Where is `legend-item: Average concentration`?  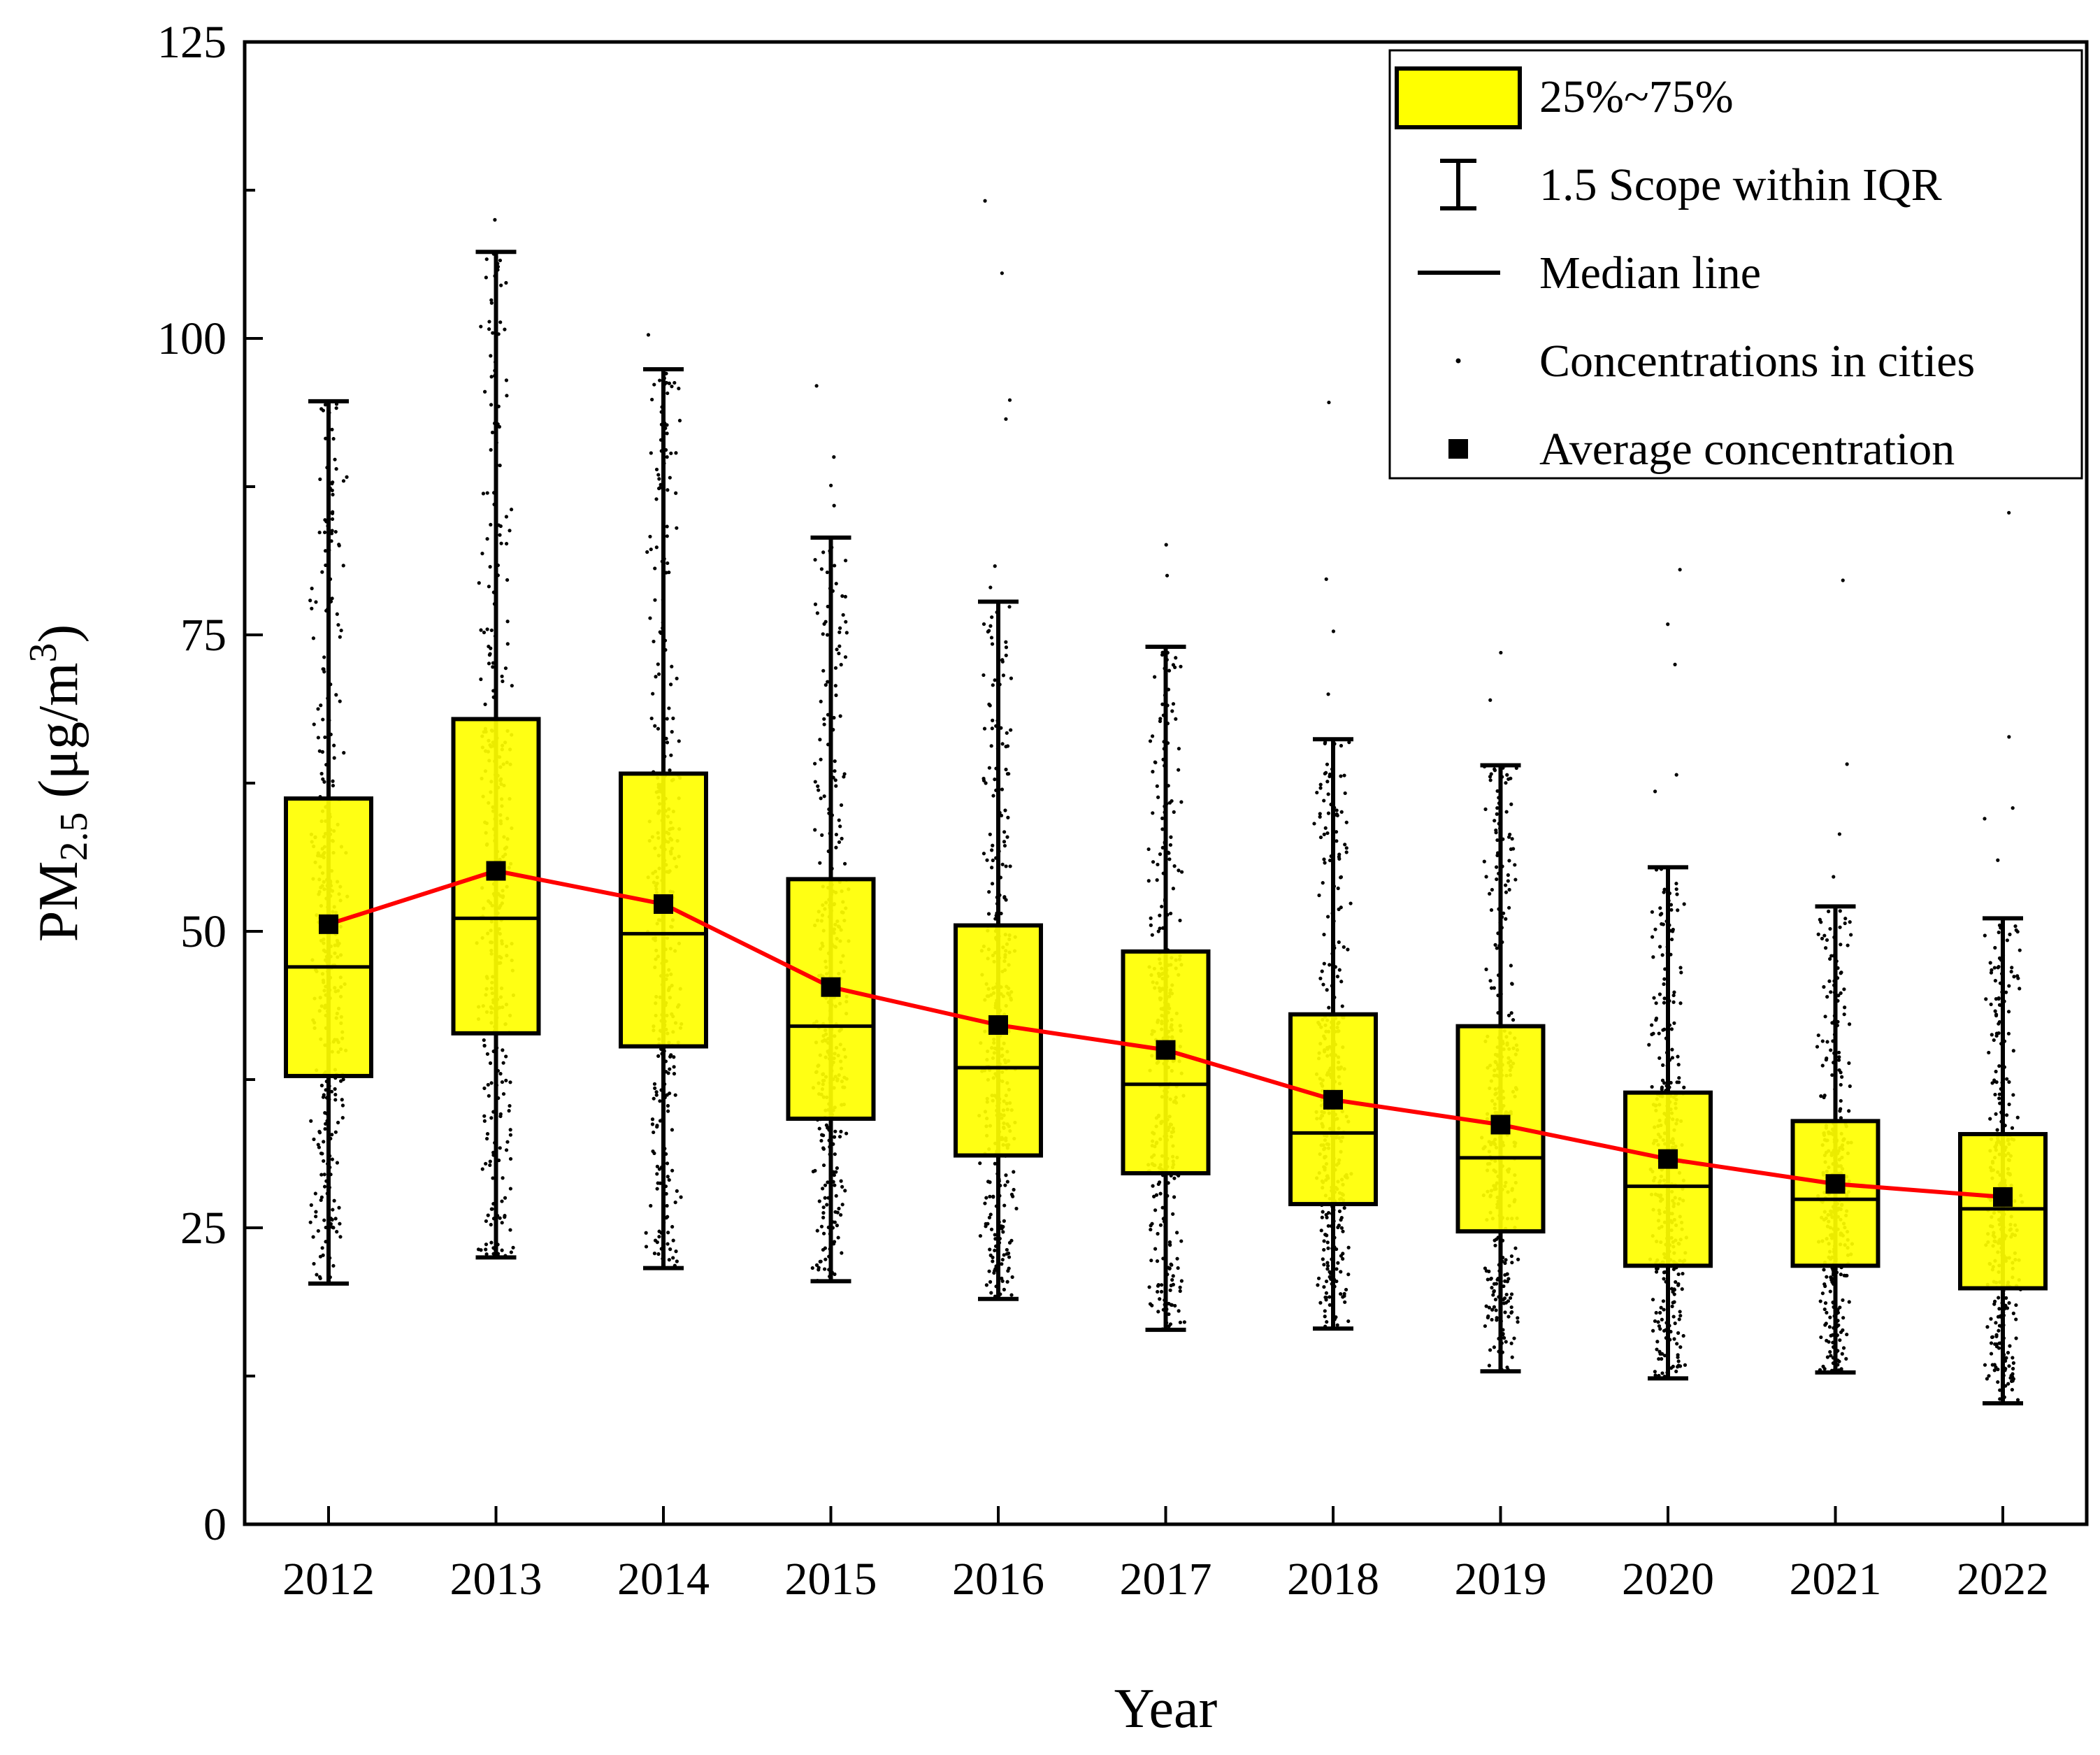 legend-item: Average concentration is located at coordinates (1702, 450).